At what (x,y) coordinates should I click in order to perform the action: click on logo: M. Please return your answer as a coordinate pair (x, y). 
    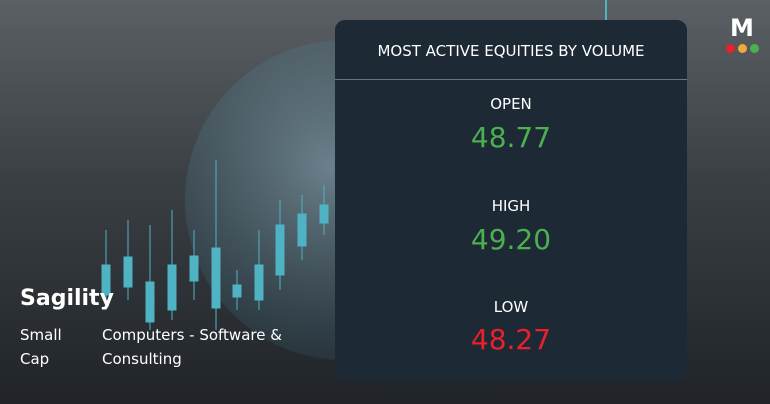
    Looking at the image, I should click on (742, 35).